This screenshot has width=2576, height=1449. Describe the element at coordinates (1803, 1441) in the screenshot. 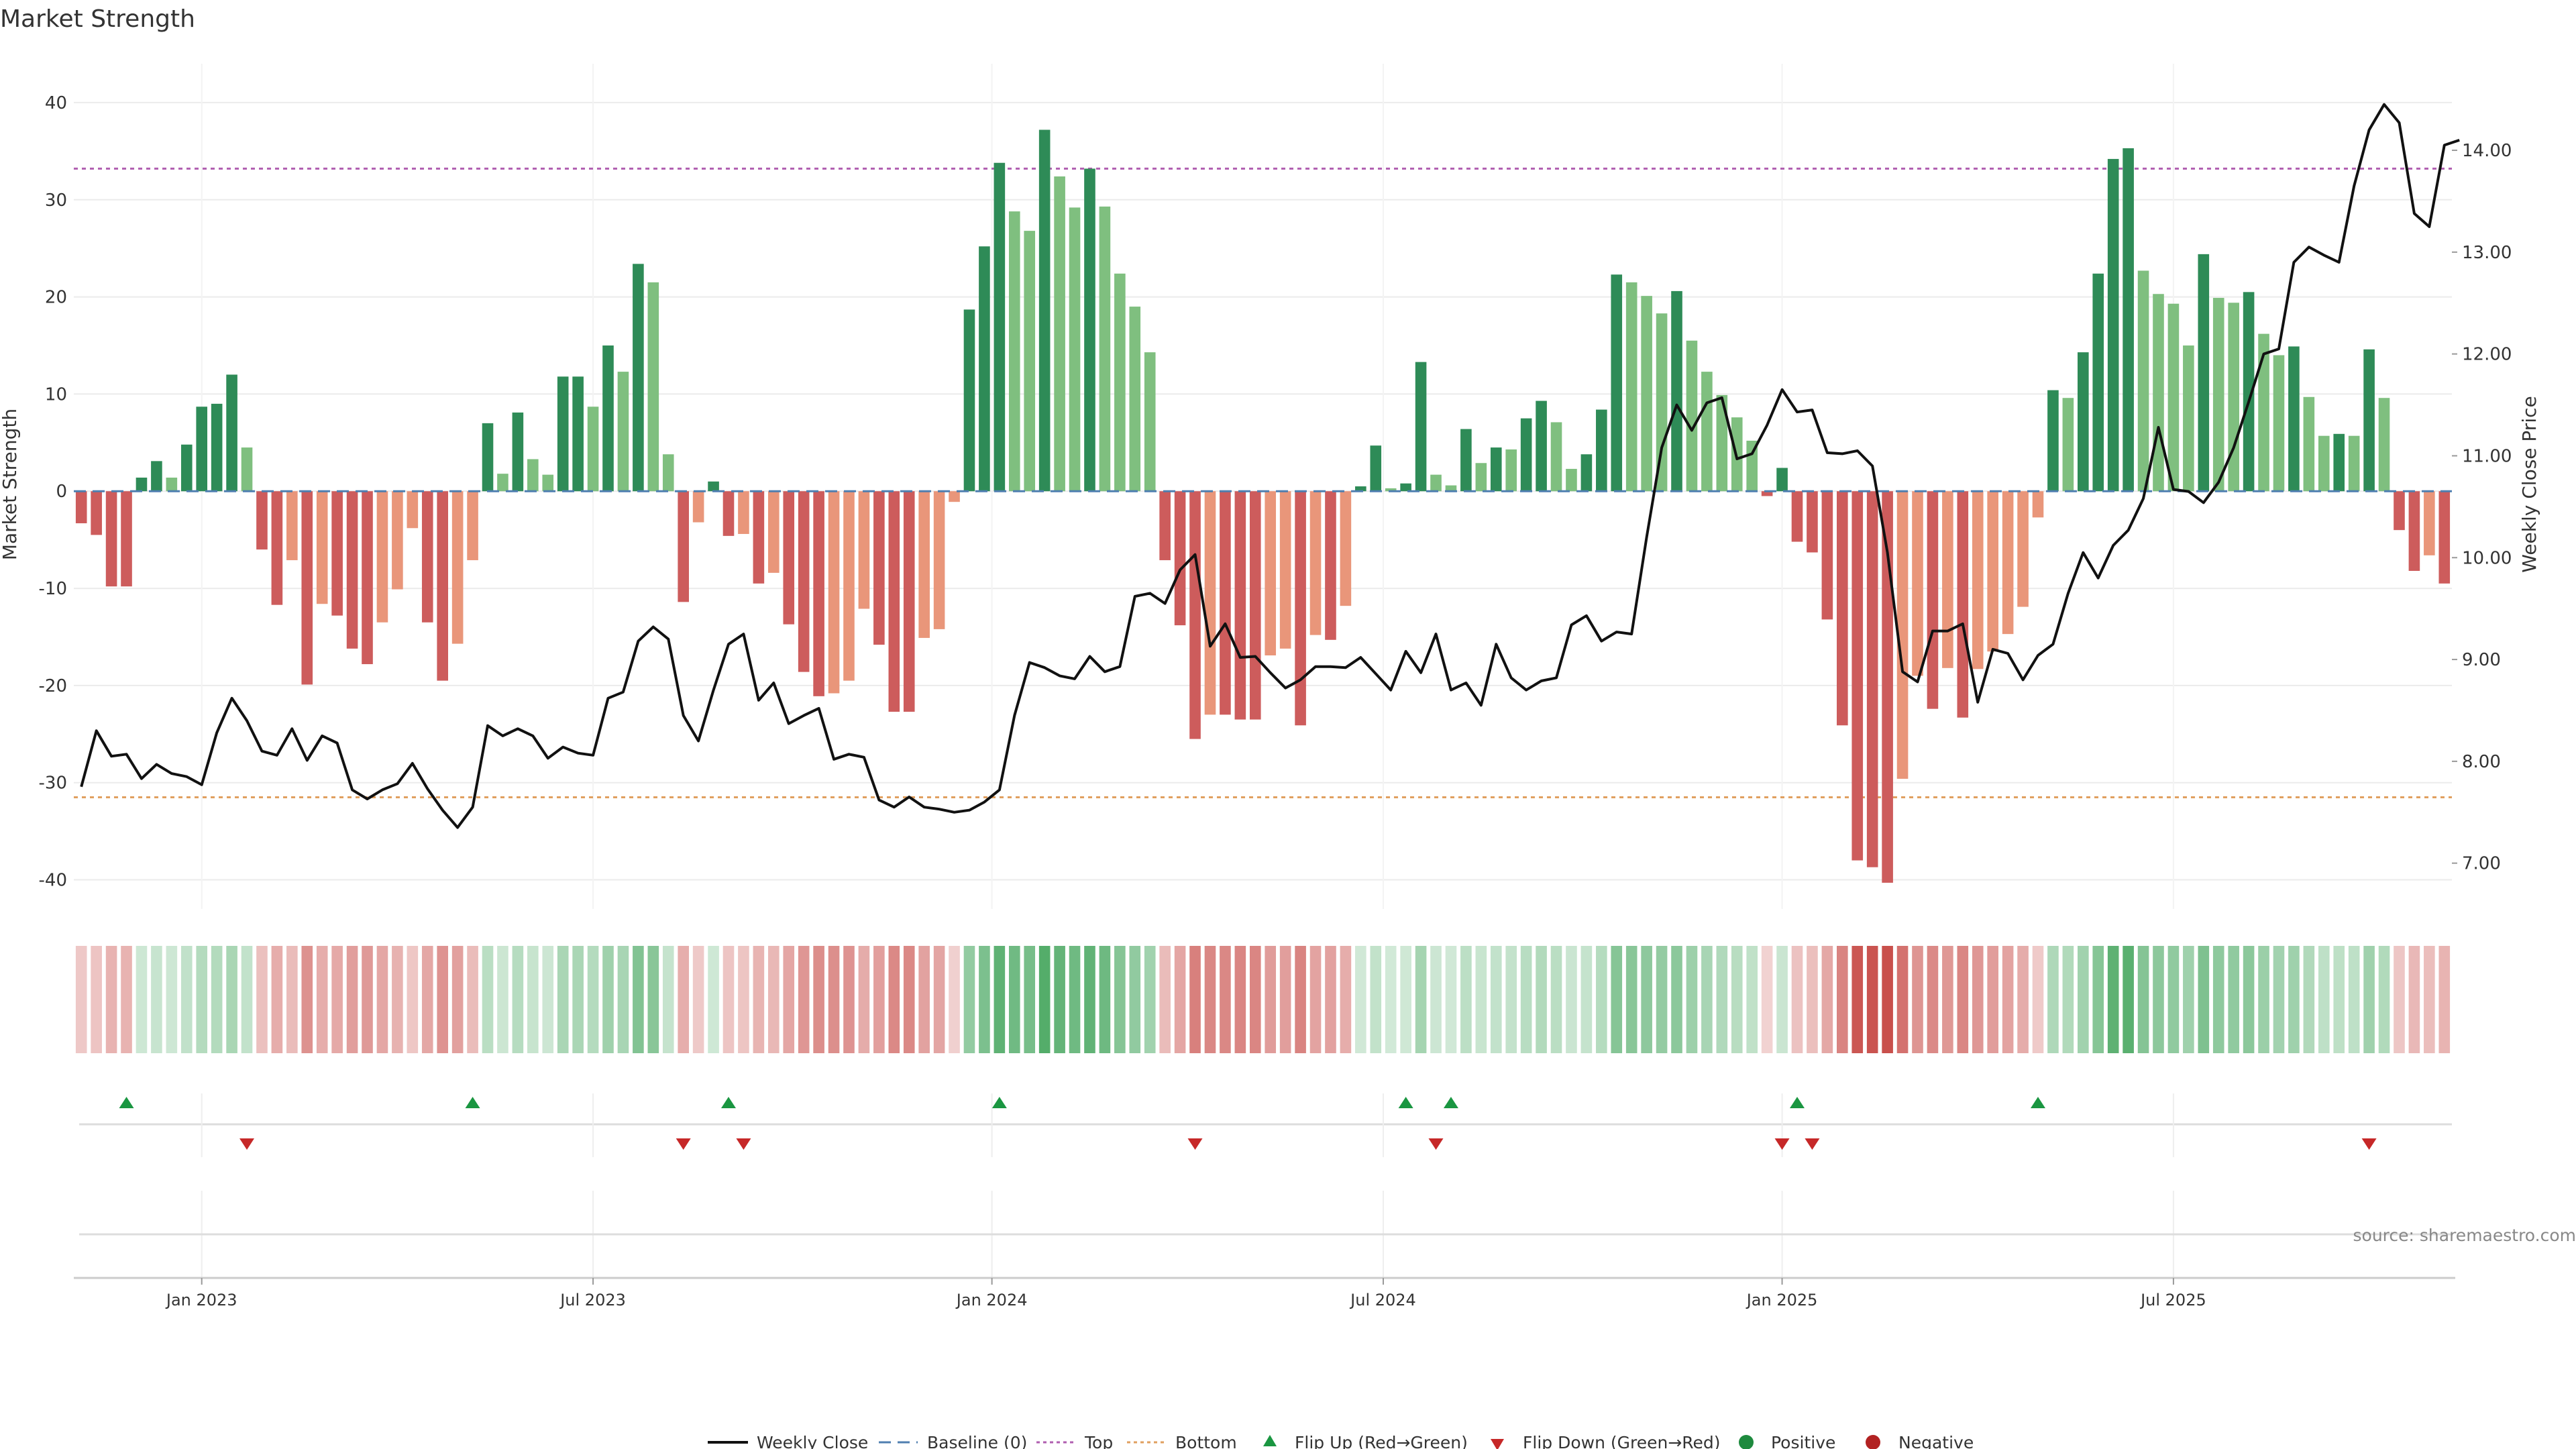

I see `legend-positive-label: Positive` at that location.